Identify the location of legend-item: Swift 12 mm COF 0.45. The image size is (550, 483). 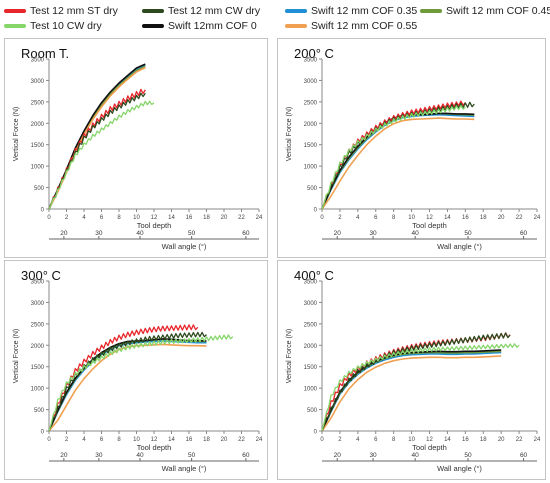
(485, 11).